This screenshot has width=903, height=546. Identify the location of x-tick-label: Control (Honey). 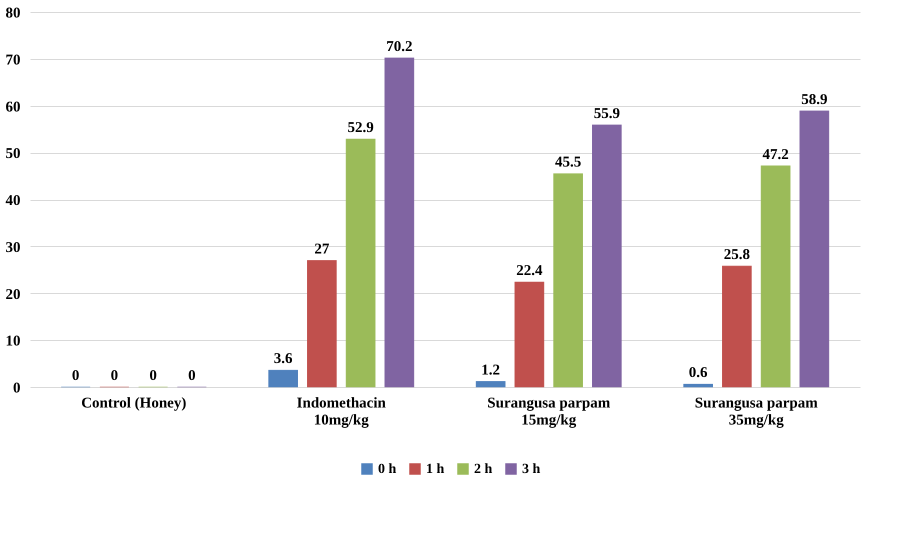
(133, 404).